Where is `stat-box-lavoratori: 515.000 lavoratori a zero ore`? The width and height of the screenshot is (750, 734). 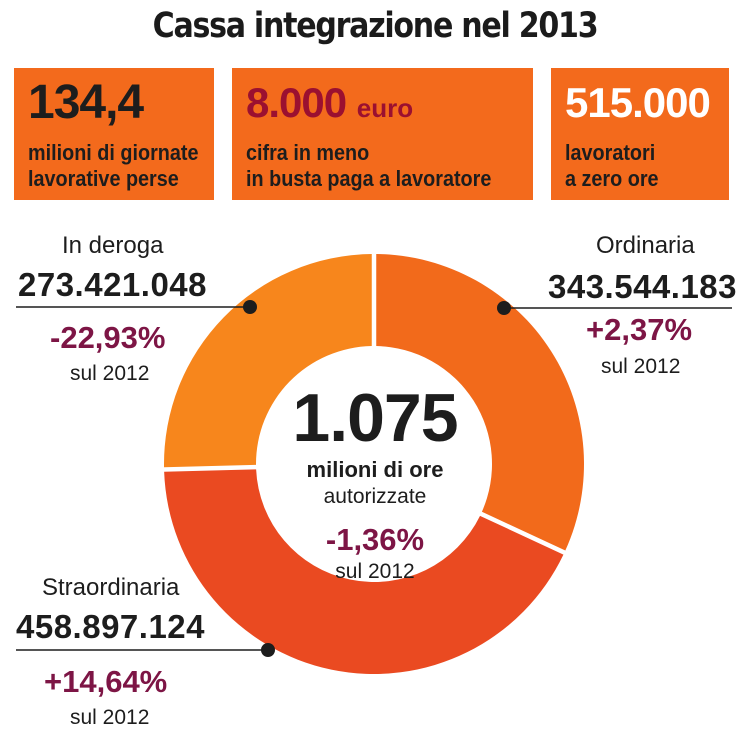
stat-box-lavoratori: 515.000 lavoratori a zero ore is located at coordinates (640, 134).